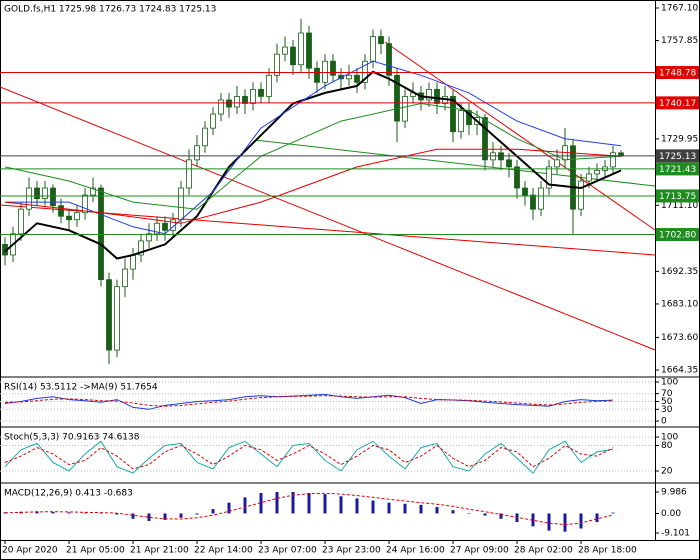 This screenshot has height=560, width=700. What do you see at coordinates (679, 41) in the screenshot?
I see `y-tick-label: 1757.85` at bounding box center [679, 41].